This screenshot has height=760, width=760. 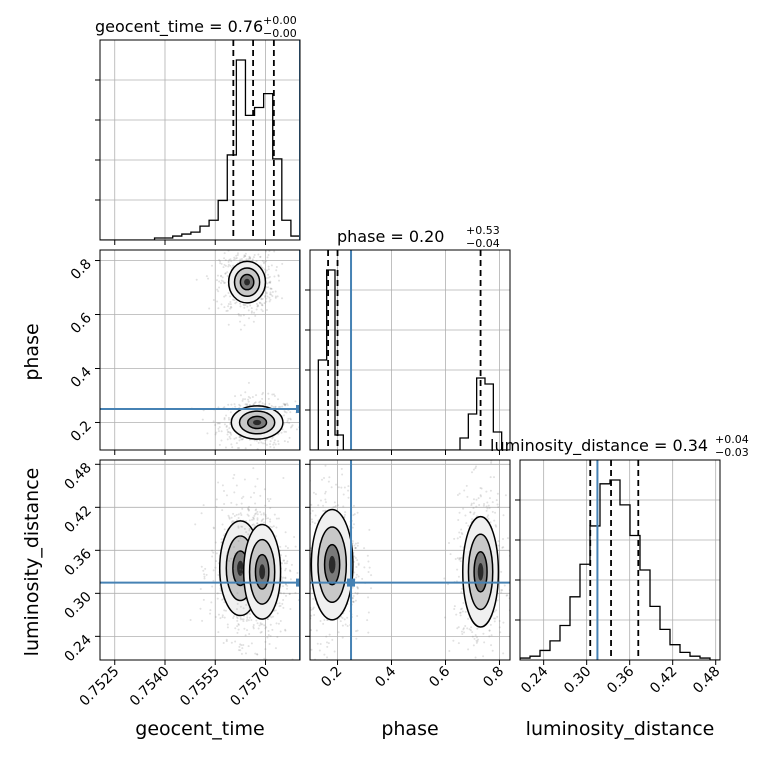 What do you see at coordinates (149, 27) in the screenshot?
I see `title-geocent-time-prefix: geocent_time` at bounding box center [149, 27].